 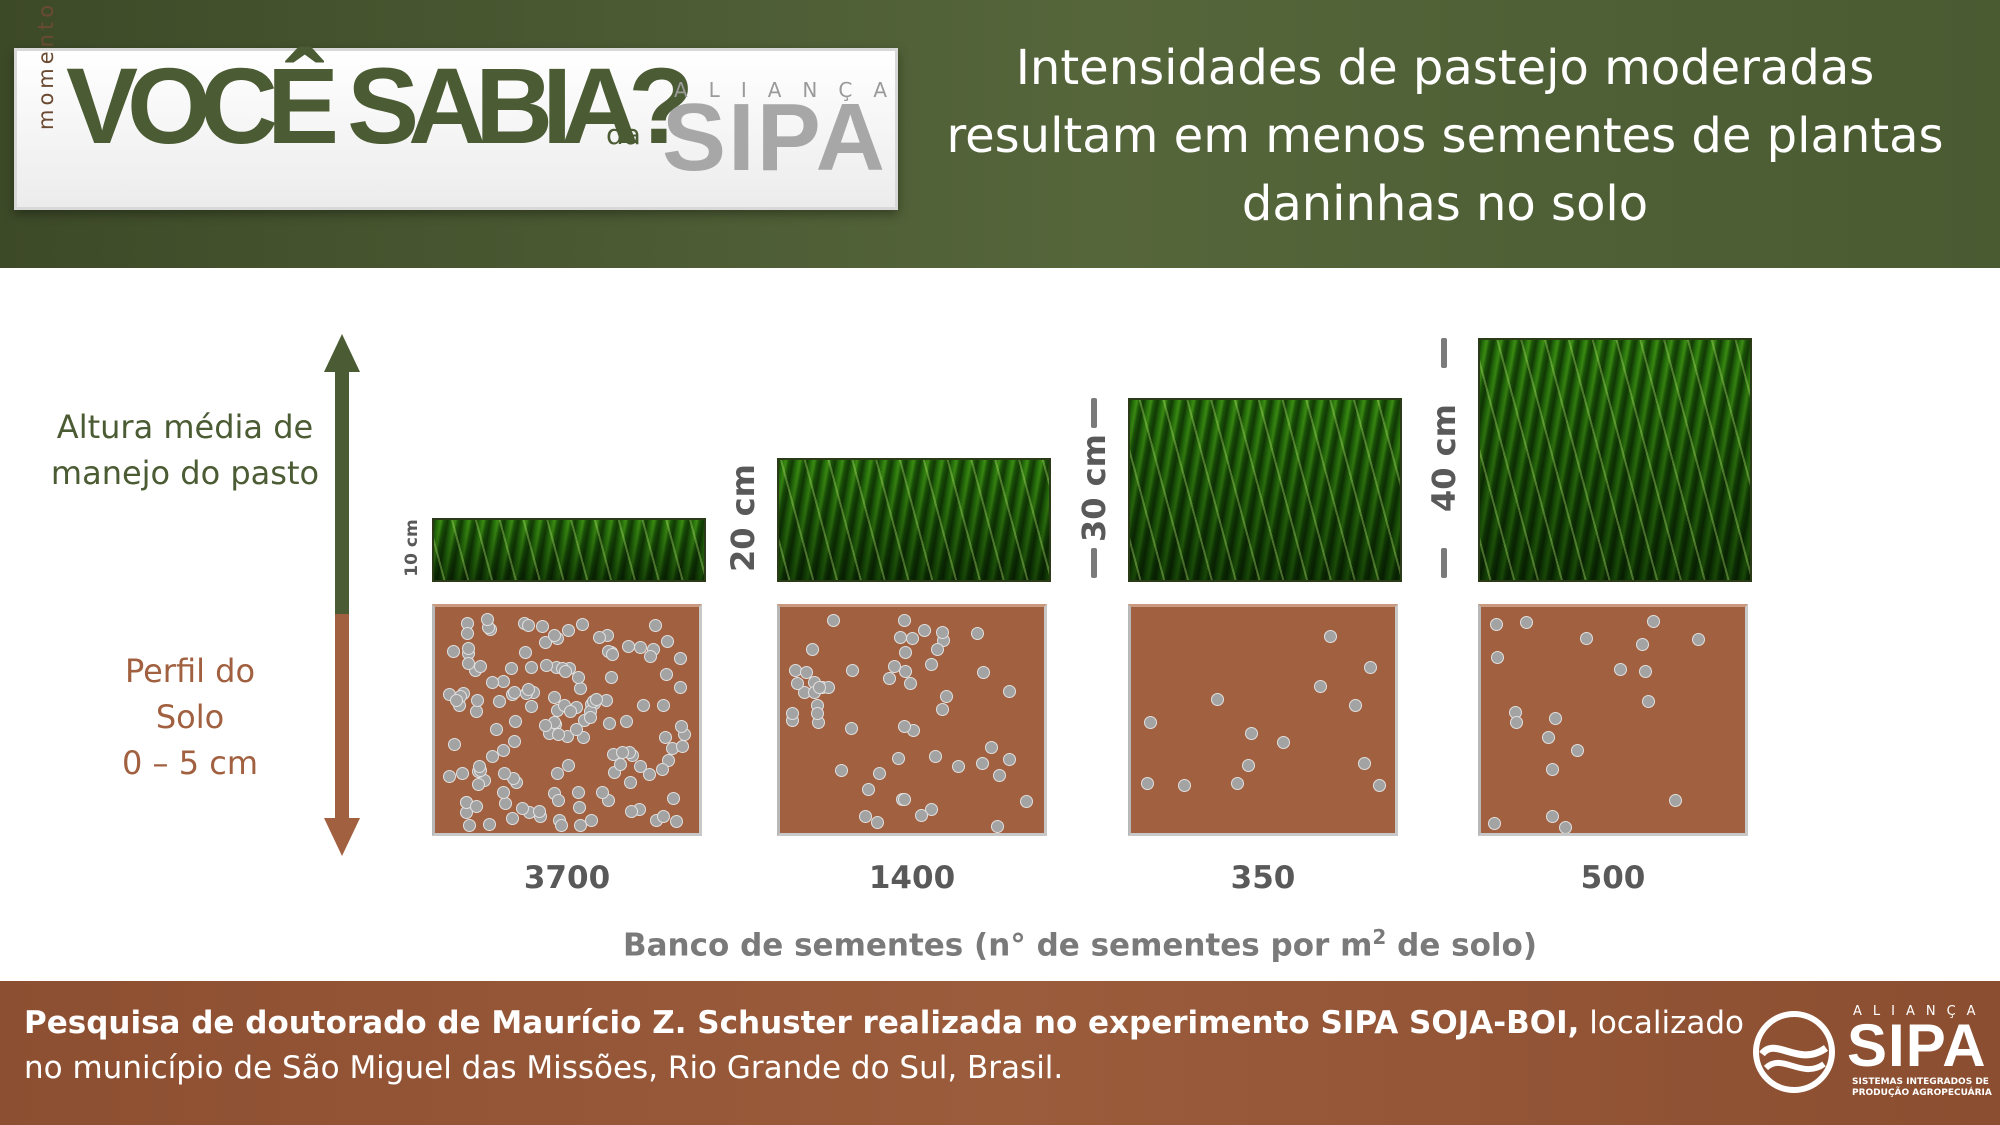 I want to click on soil-profile-line1: Perfil do, so click(x=190, y=671).